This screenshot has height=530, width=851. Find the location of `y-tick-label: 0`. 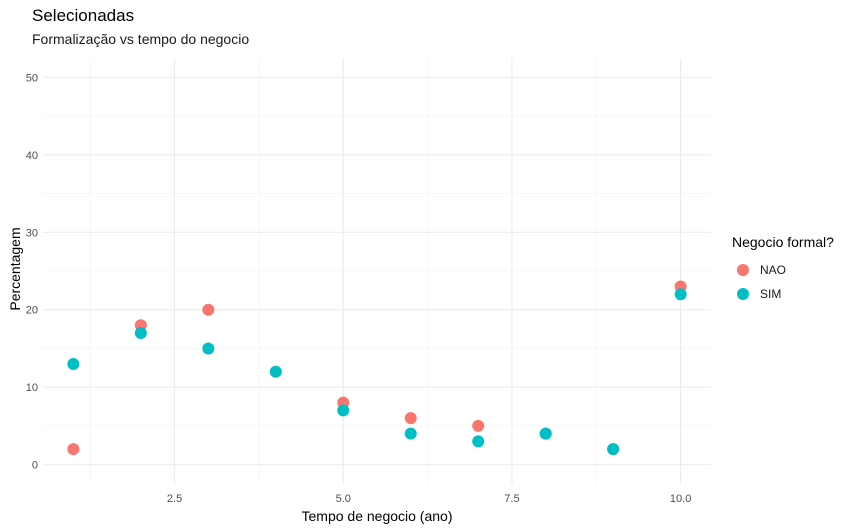

y-tick-label: 0 is located at coordinates (35, 466).